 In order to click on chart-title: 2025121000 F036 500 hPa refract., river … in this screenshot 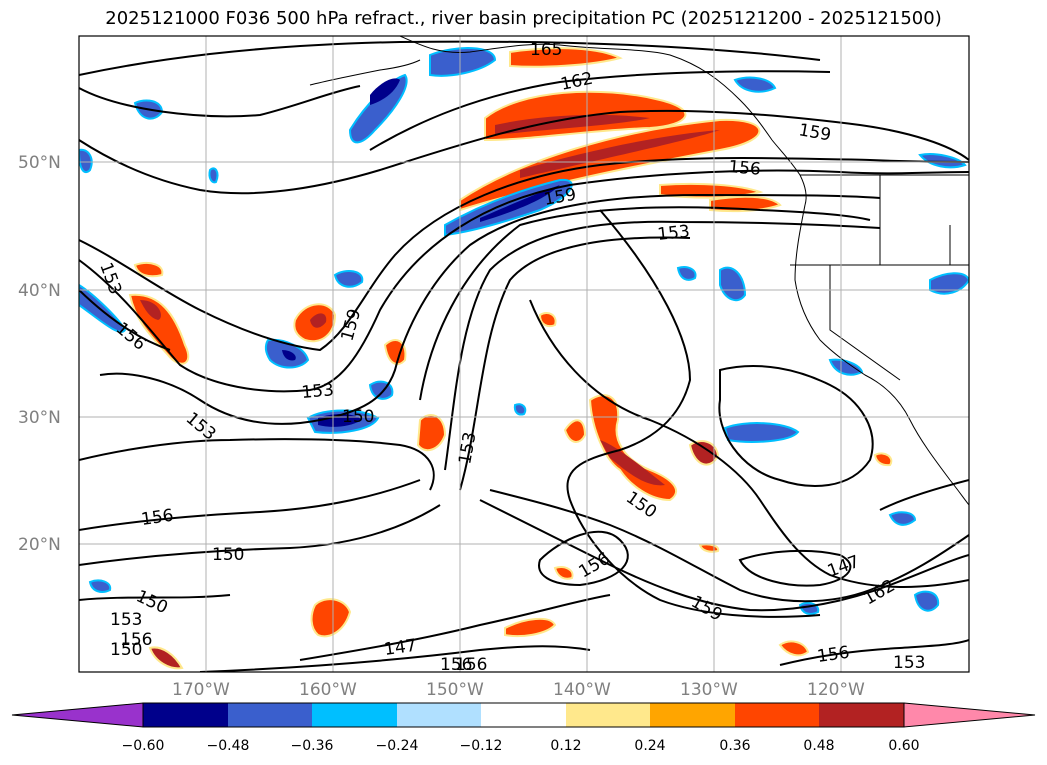, I will do `click(523, 18)`.